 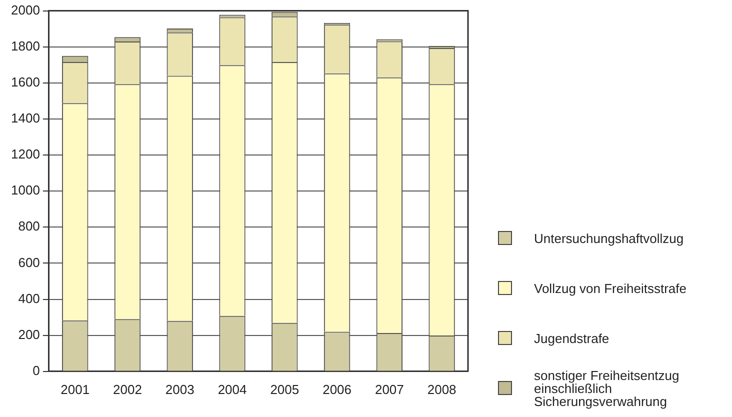 I want to click on y-tick-label: 800, so click(x=29, y=226).